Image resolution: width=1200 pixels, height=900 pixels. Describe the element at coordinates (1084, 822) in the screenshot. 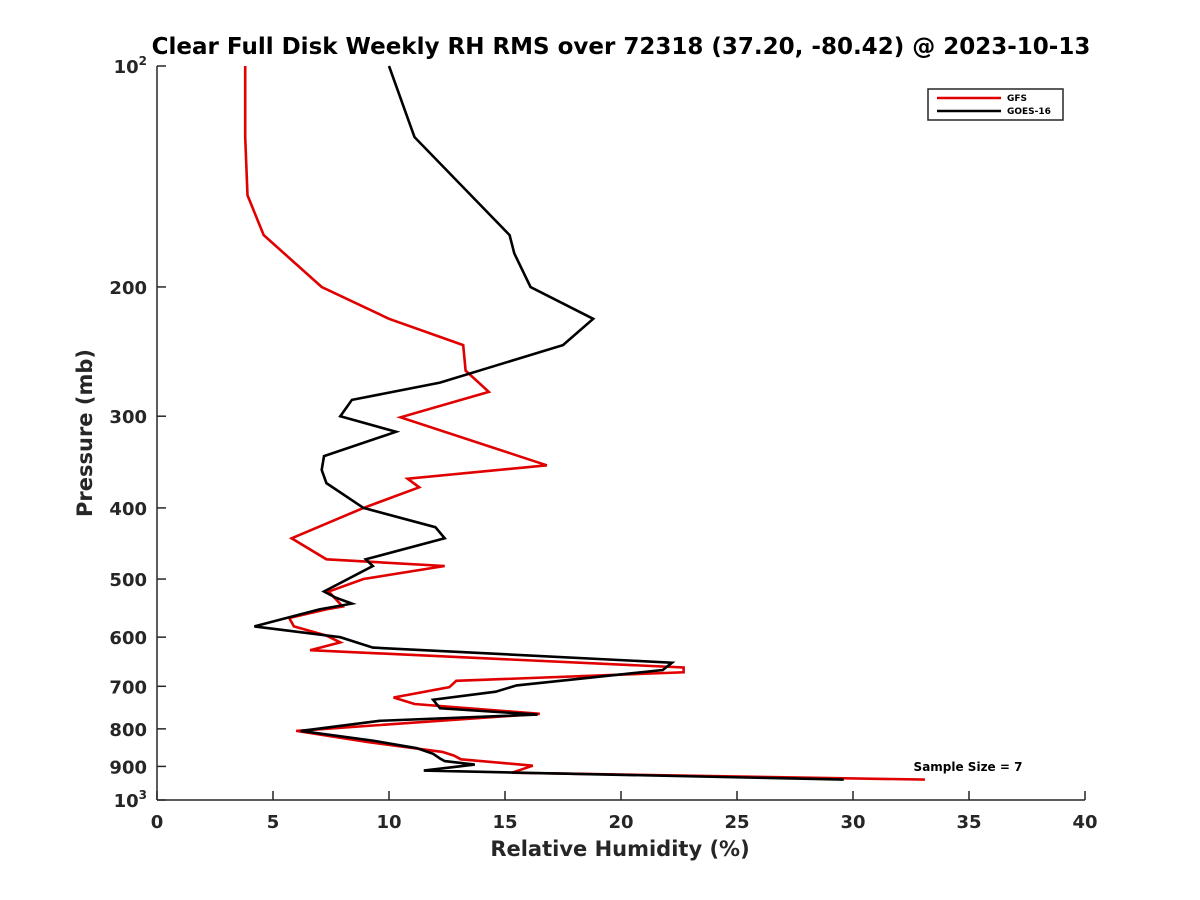

I see `x-tick-label: 40` at that location.